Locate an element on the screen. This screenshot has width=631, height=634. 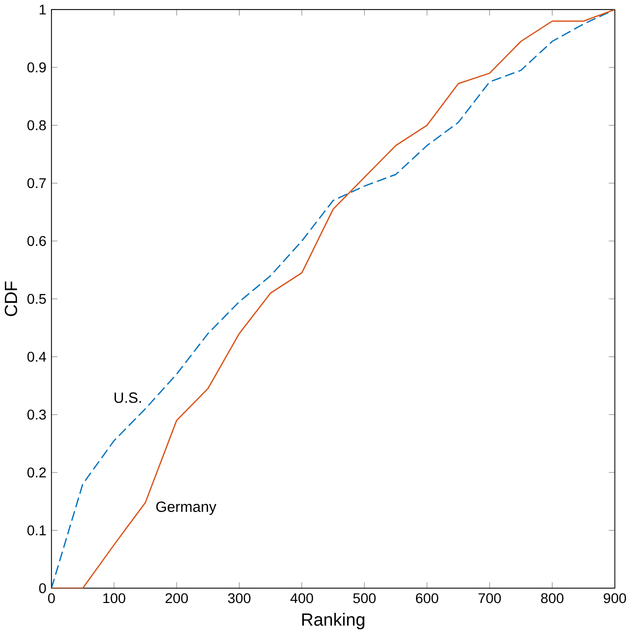
x-tick-label: 0 is located at coordinates (51, 598).